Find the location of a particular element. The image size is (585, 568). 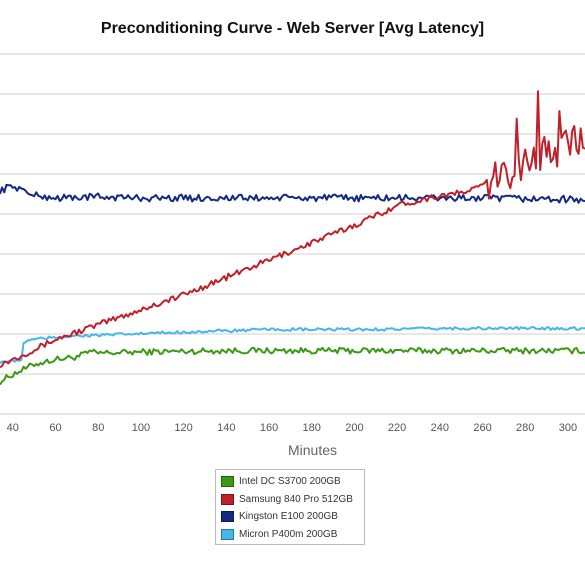

series-line-kingston-e100-200gb is located at coordinates (292, 193).